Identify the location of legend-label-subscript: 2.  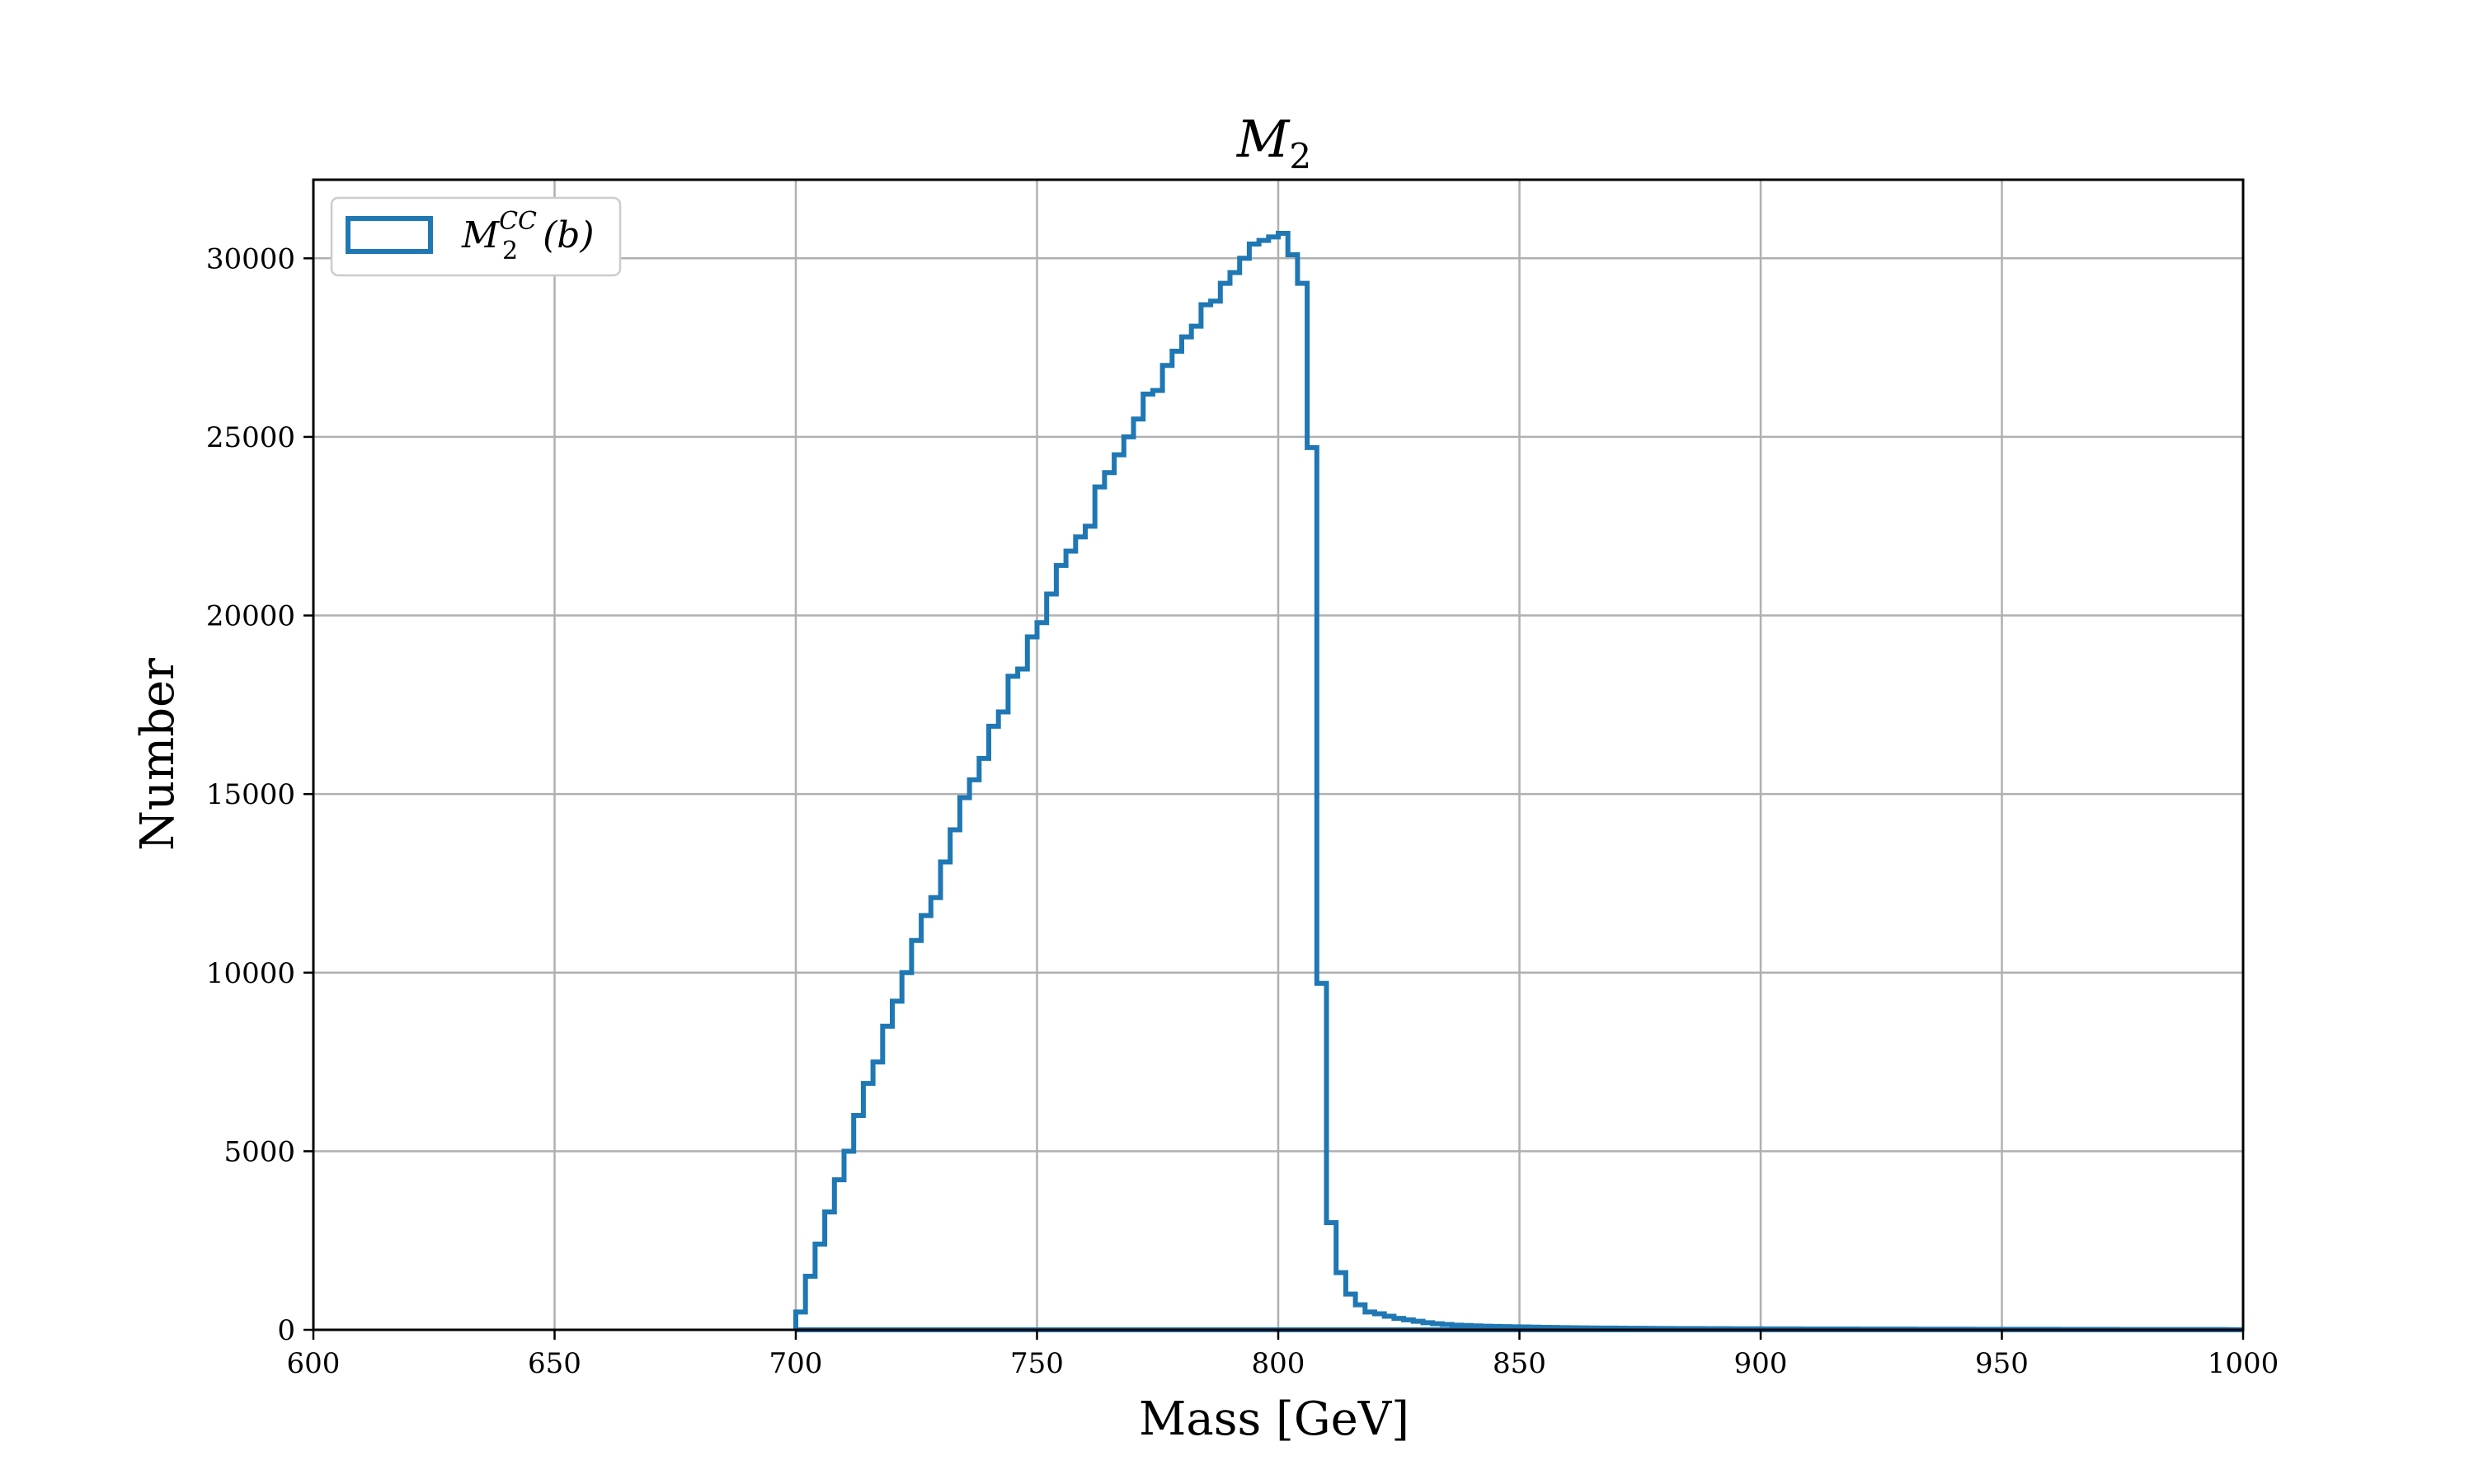
(510, 251).